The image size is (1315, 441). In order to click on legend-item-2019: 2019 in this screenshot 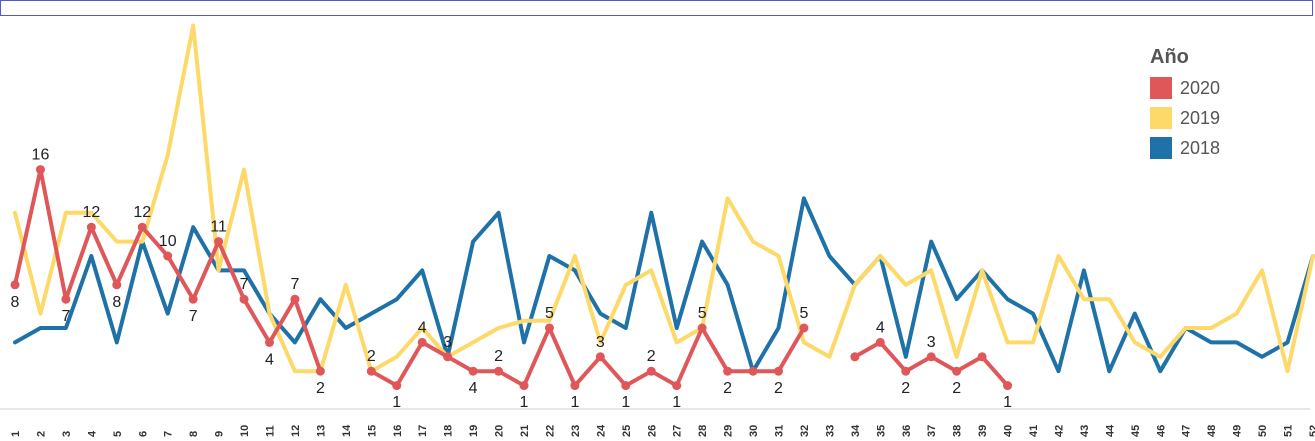, I will do `click(1185, 118)`.